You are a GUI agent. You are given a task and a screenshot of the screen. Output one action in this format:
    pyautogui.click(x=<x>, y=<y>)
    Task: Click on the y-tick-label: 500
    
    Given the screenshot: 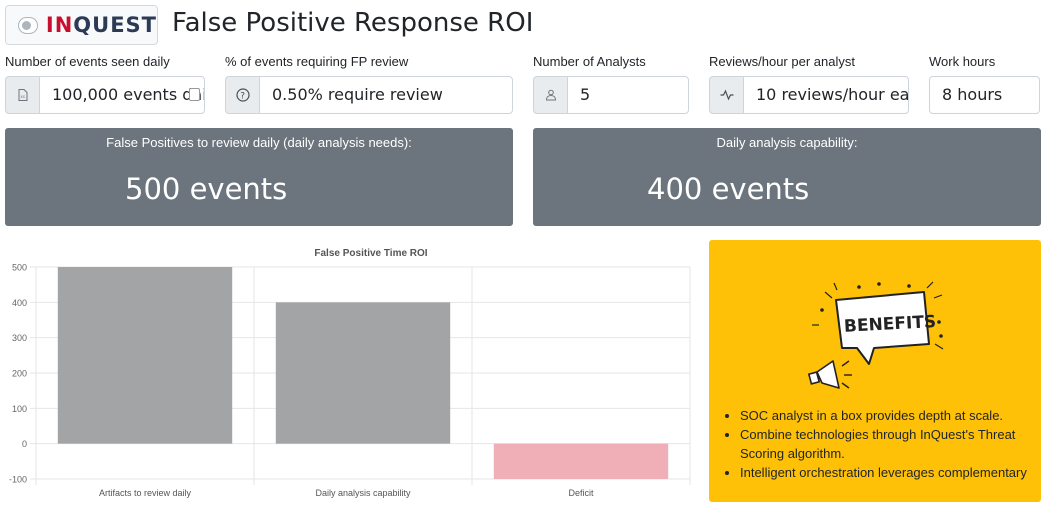 What is the action you would take?
    pyautogui.click(x=19, y=268)
    